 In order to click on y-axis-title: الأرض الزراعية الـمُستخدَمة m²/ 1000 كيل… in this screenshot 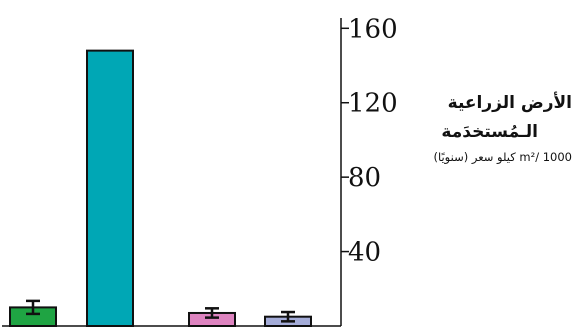, I will do `click(479, 128)`.